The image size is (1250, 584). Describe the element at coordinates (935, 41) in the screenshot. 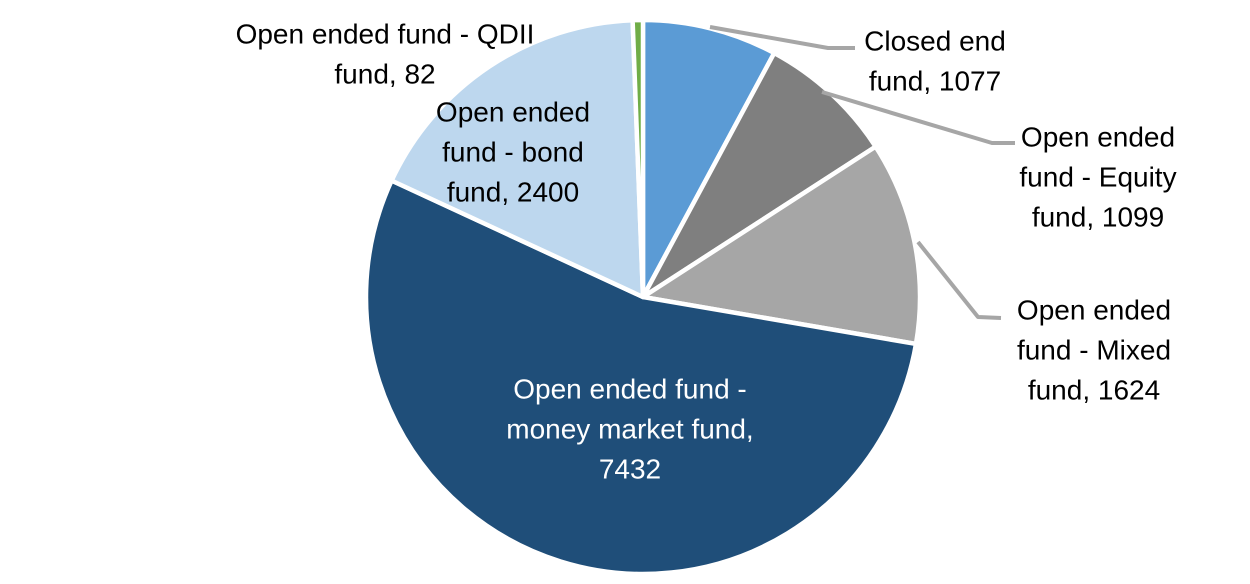

I see `data-label-0-line-0: Closed end` at that location.